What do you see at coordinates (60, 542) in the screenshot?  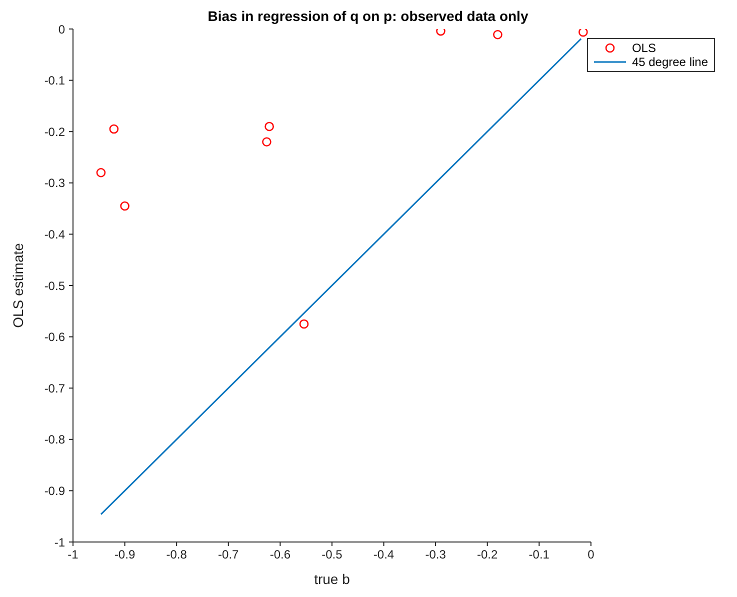 I see `y-tick-label: -1` at bounding box center [60, 542].